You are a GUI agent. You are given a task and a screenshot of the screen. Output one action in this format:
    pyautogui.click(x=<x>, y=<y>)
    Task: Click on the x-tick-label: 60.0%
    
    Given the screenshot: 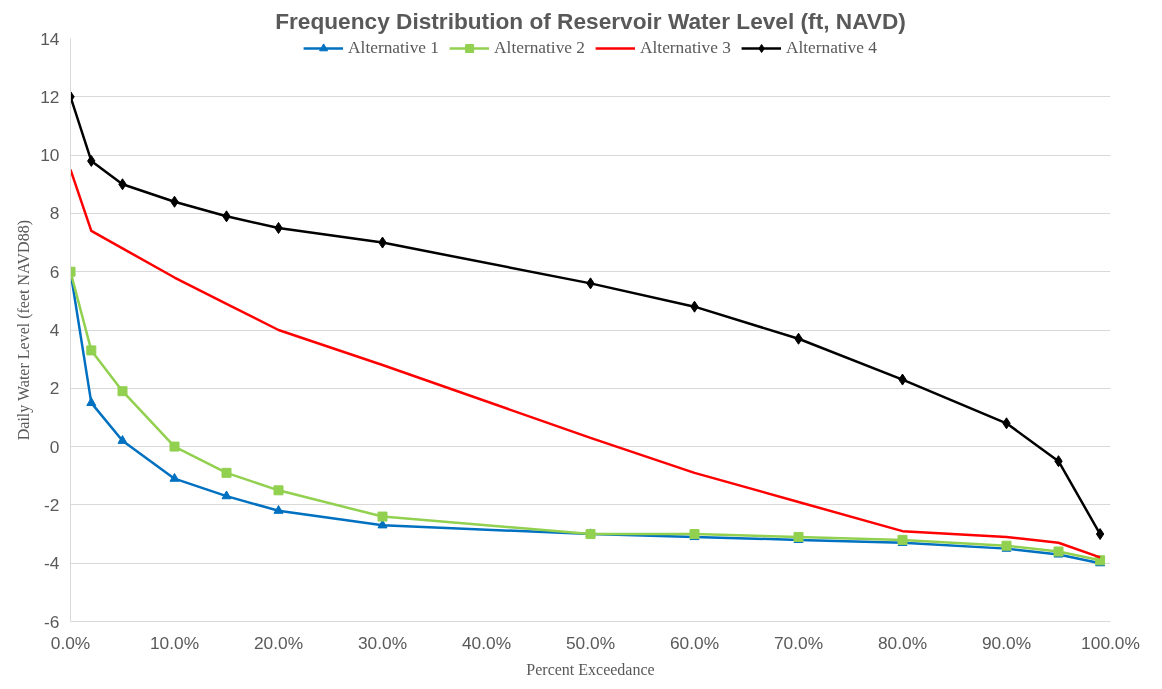 What is the action you would take?
    pyautogui.click(x=694, y=642)
    